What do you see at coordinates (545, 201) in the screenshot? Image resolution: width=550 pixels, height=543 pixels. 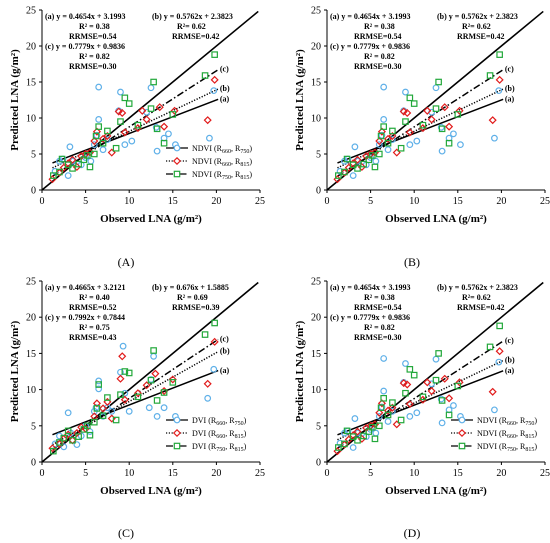 I see `x-tick-label: 25` at bounding box center [545, 201].